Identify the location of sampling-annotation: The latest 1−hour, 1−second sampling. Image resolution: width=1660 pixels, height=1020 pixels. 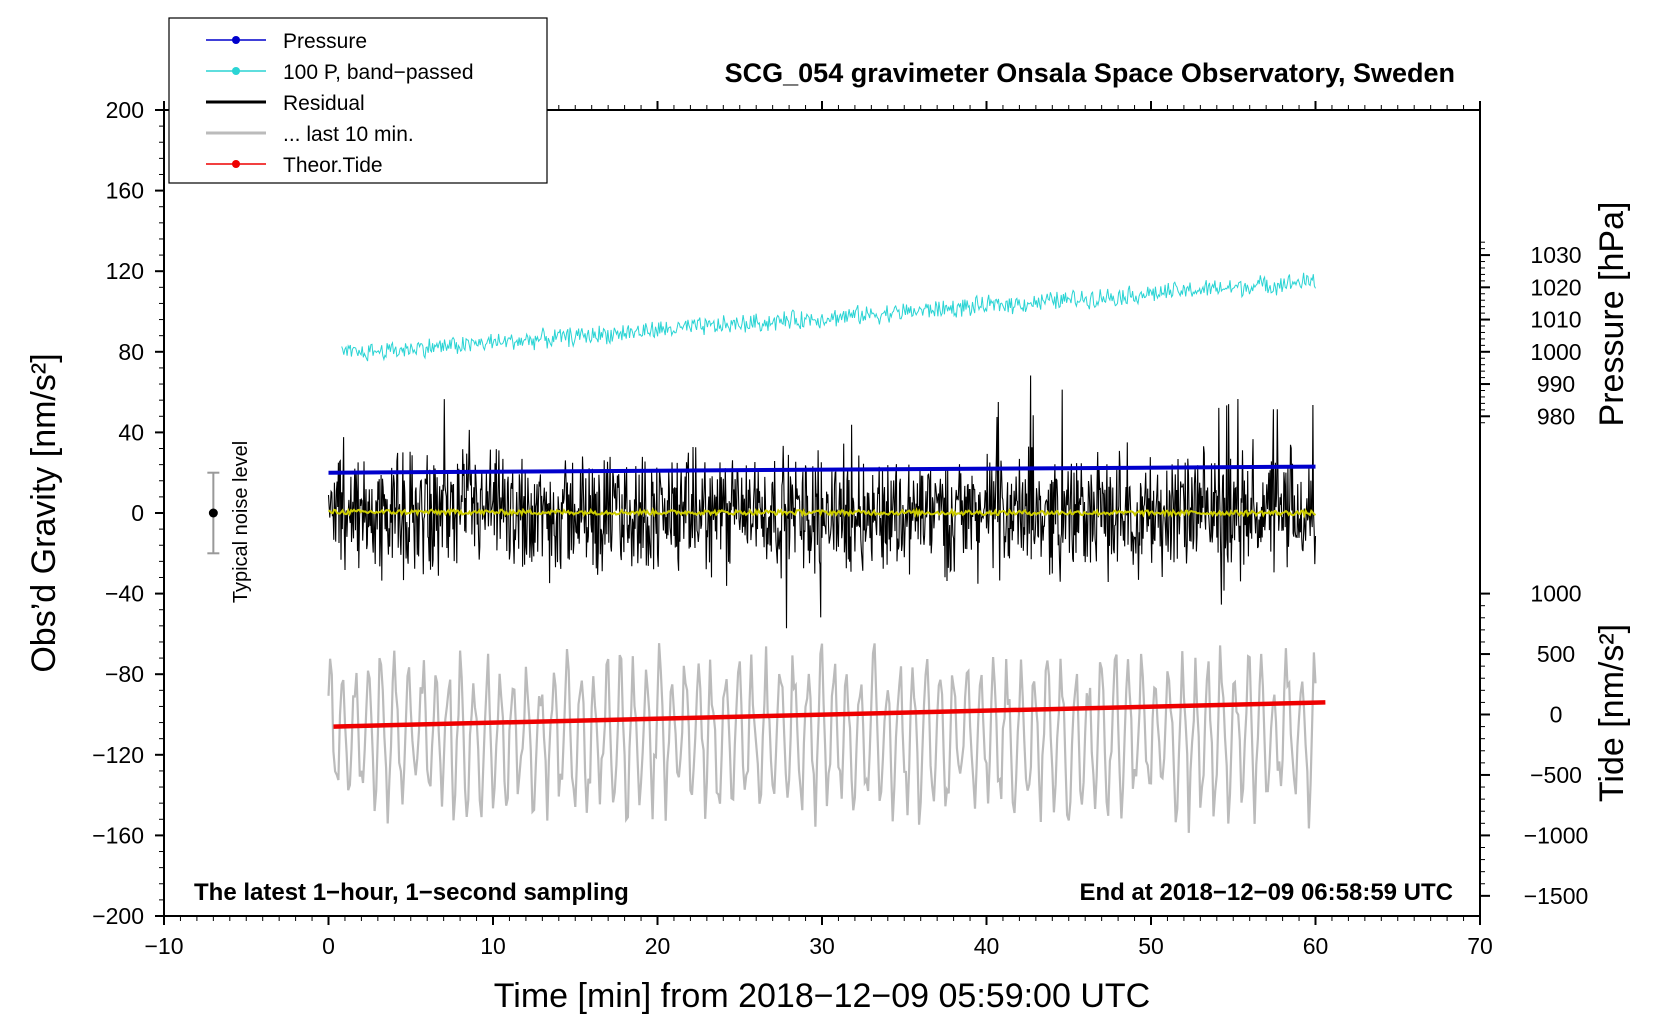
(411, 892).